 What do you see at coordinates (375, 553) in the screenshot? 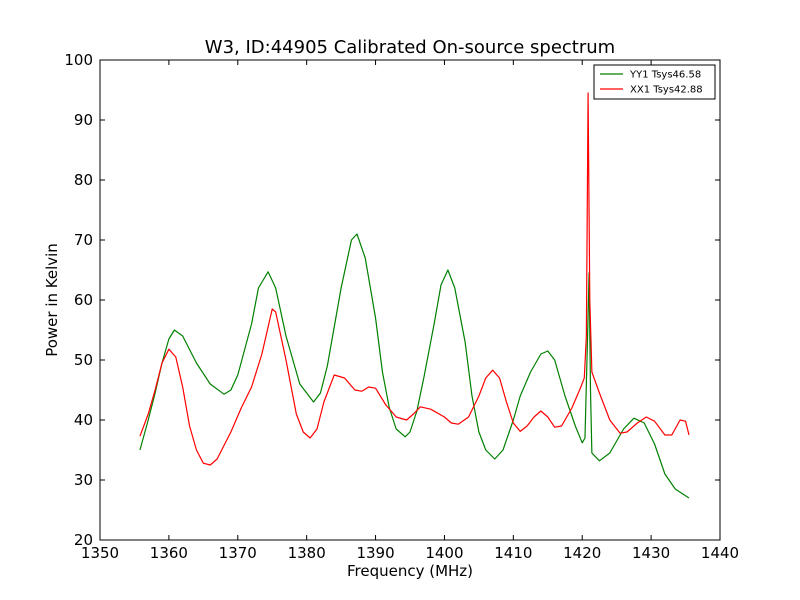
I see `x-tick-label: 1390` at bounding box center [375, 553].